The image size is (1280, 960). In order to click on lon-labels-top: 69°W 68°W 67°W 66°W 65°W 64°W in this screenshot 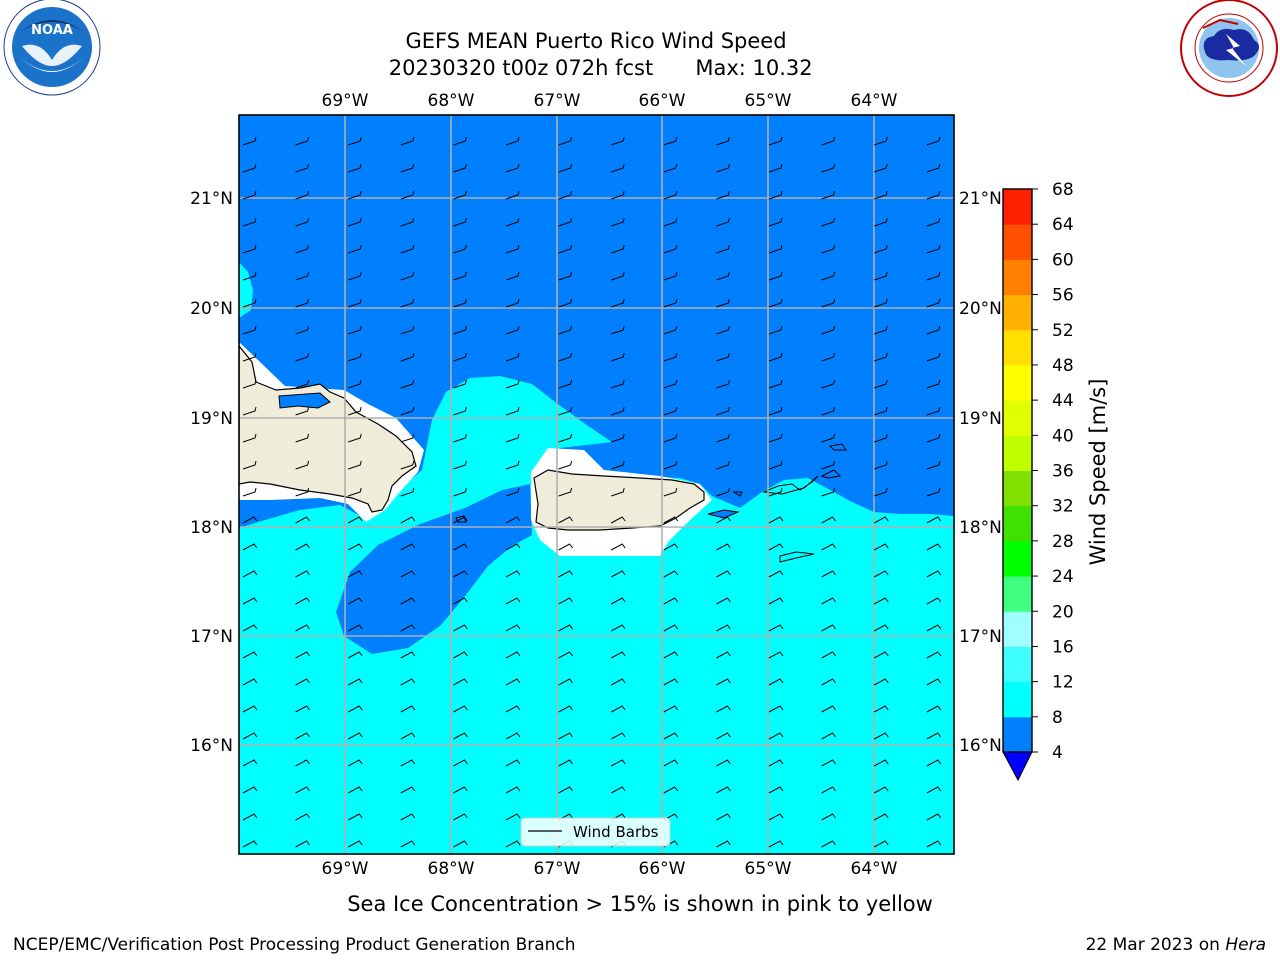, I will do `click(610, 101)`.